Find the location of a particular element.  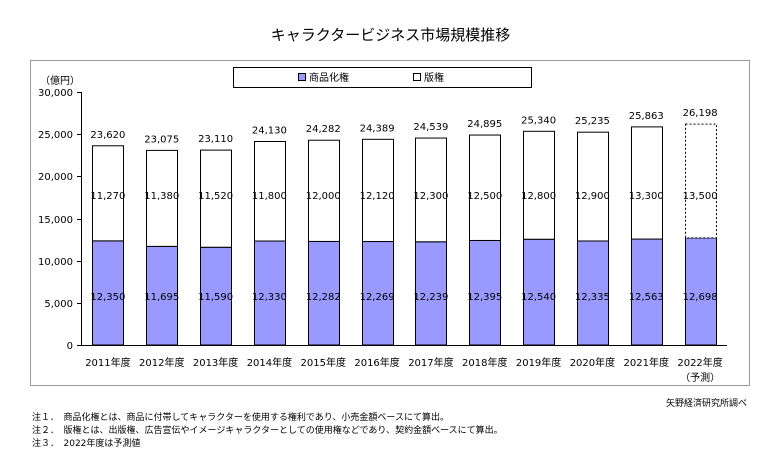

x-tick-label: 2022年度 is located at coordinates (699, 362).